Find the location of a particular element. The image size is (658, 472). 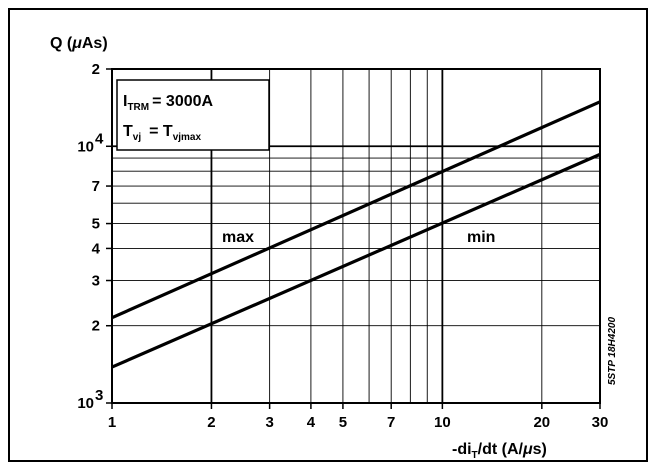

y-axis-label: Q (μAs) is located at coordinates (79, 43).